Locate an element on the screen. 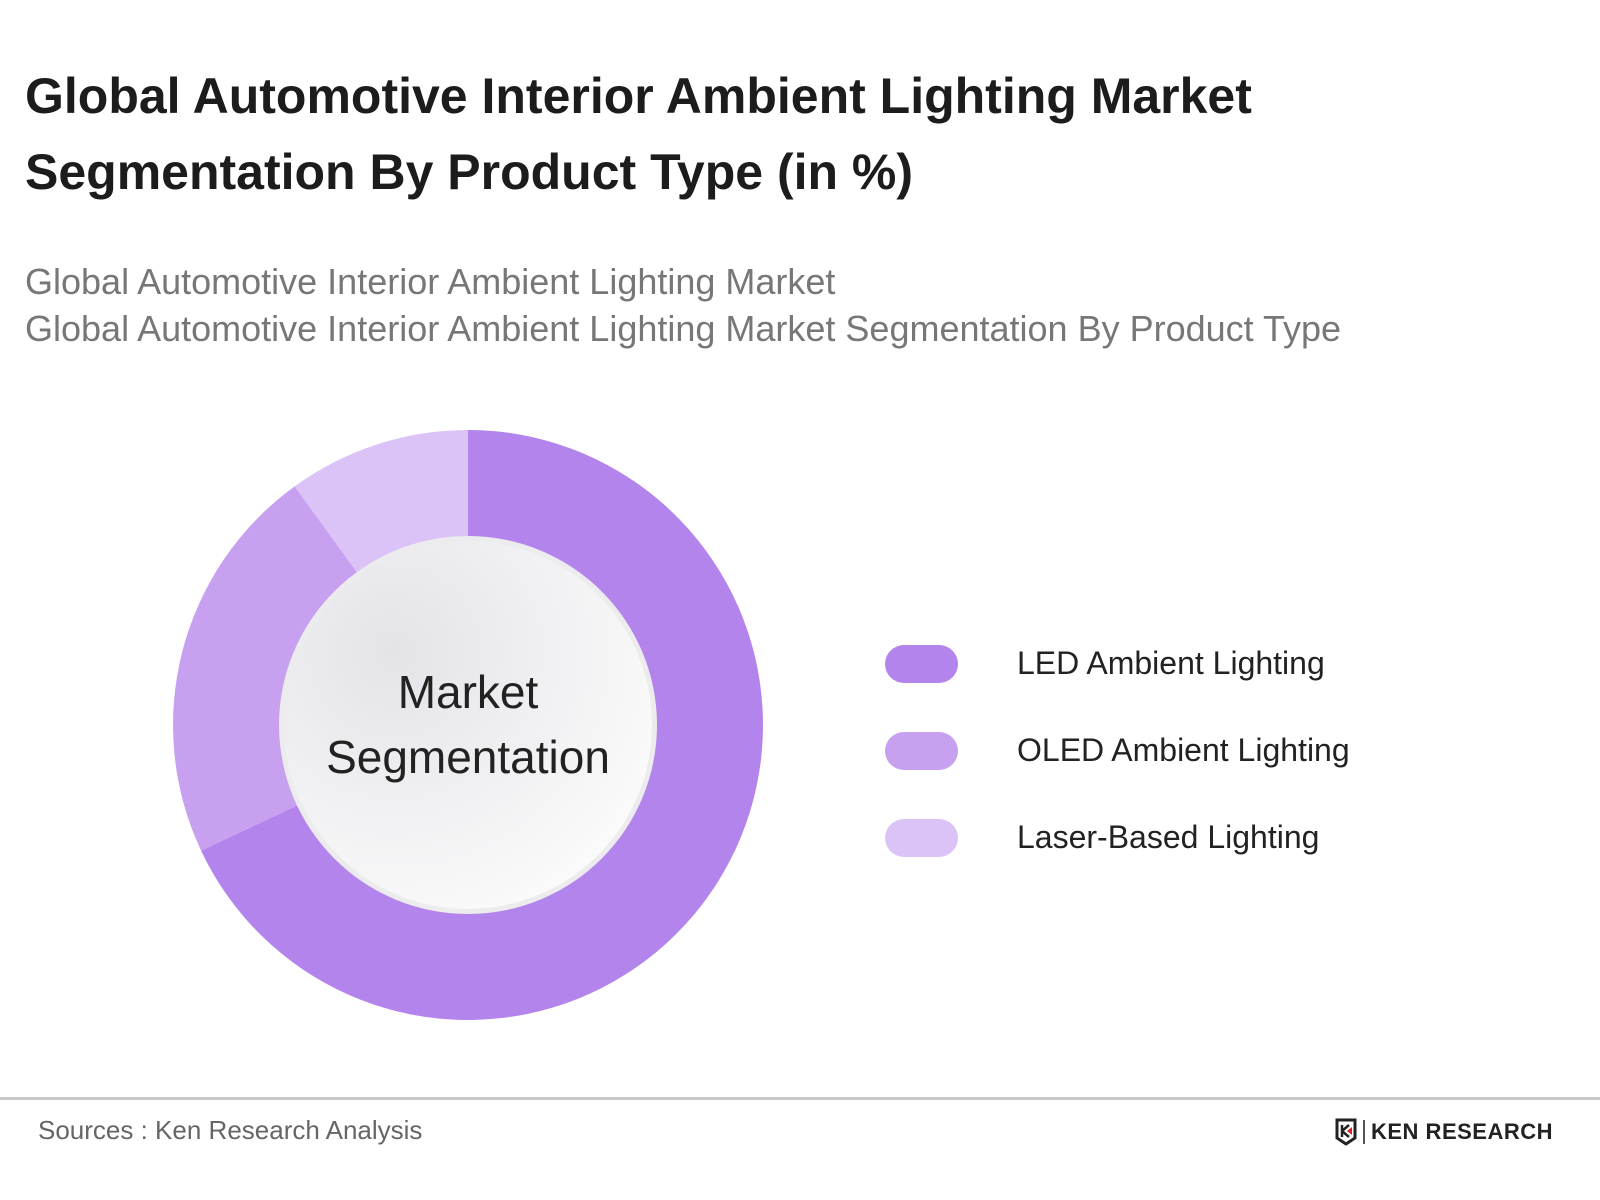 The width and height of the screenshot is (1600, 1200). logo-text: KEN RESEARCH is located at coordinates (1462, 1131).